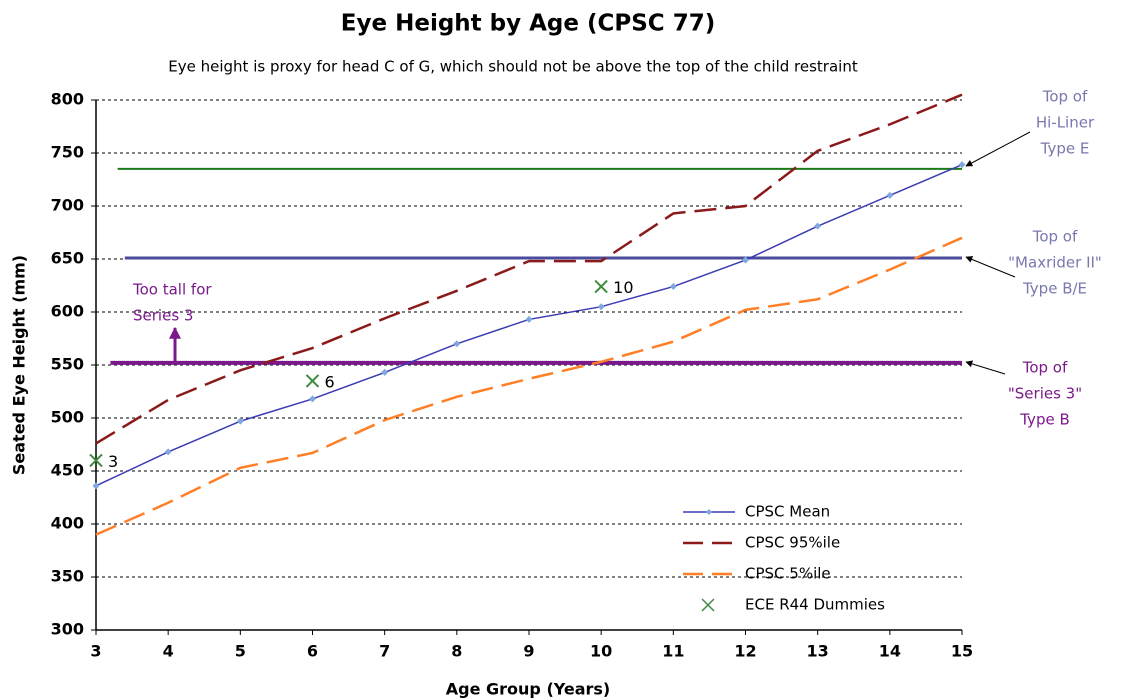 The width and height of the screenshot is (1145, 700). I want to click on y-tick-label: 350, so click(67, 576).